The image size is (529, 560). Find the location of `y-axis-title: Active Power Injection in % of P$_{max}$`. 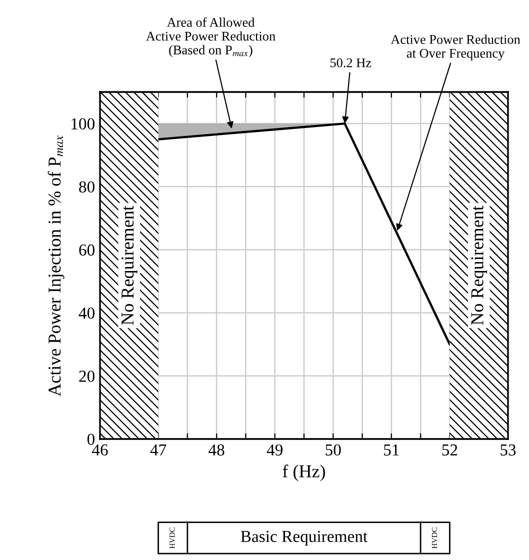

y-axis-title: Active Power Injection in % of P$_{max}$ is located at coordinates (56, 265).